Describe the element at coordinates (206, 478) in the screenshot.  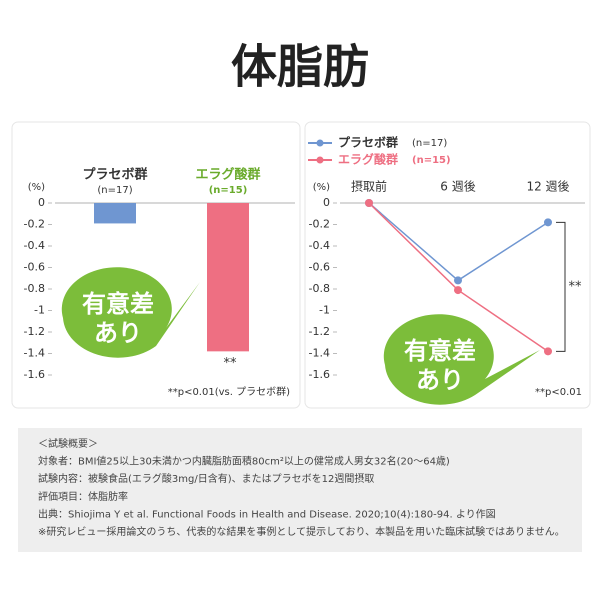
I see `note-line: 試験内容：被験食品(エラグ酸3mg/日含有)、またはプラセボを12週間摂取` at that location.